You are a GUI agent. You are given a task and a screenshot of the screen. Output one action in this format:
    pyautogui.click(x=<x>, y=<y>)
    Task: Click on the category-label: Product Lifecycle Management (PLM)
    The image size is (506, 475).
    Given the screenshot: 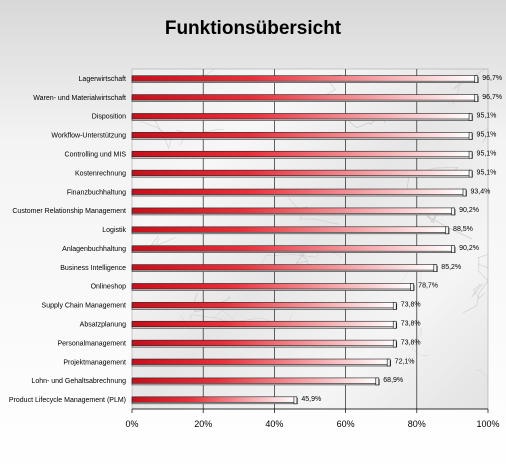 What is the action you would take?
    pyautogui.click(x=67, y=400)
    